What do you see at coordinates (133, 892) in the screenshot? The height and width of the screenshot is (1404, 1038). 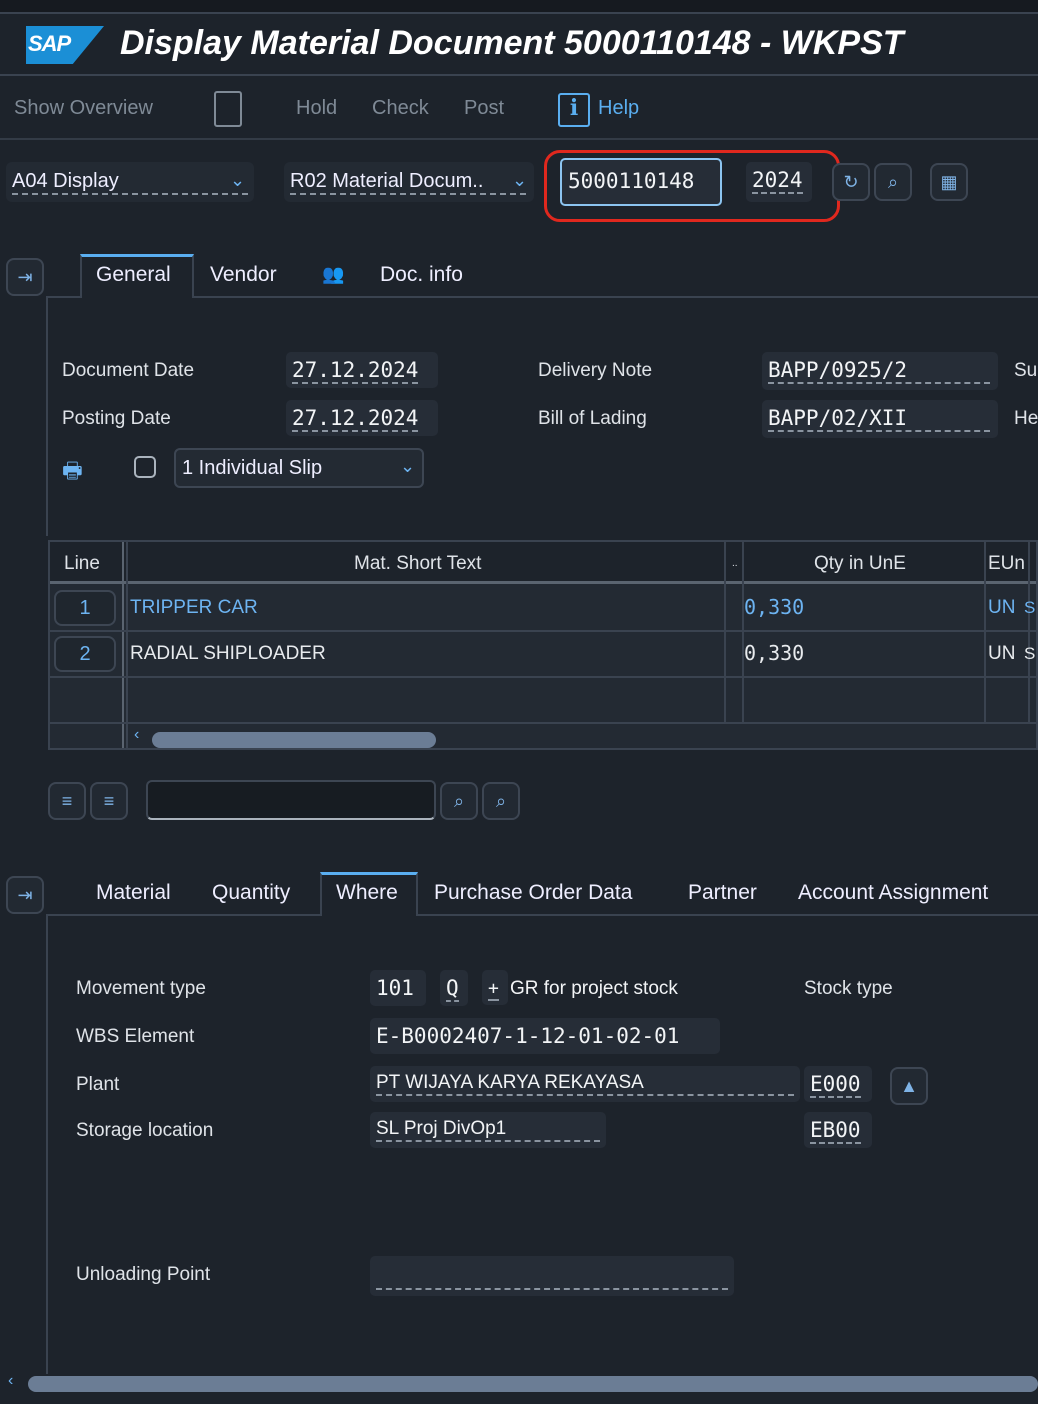 I see `tab-material: Material` at bounding box center [133, 892].